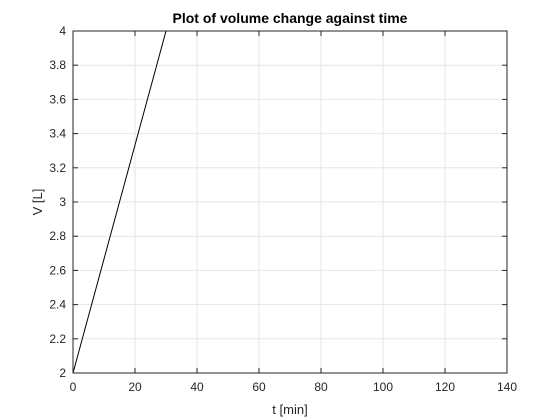 This screenshot has height=420, width=560. Describe the element at coordinates (57, 270) in the screenshot. I see `y-tick-label: 2.6` at that location.